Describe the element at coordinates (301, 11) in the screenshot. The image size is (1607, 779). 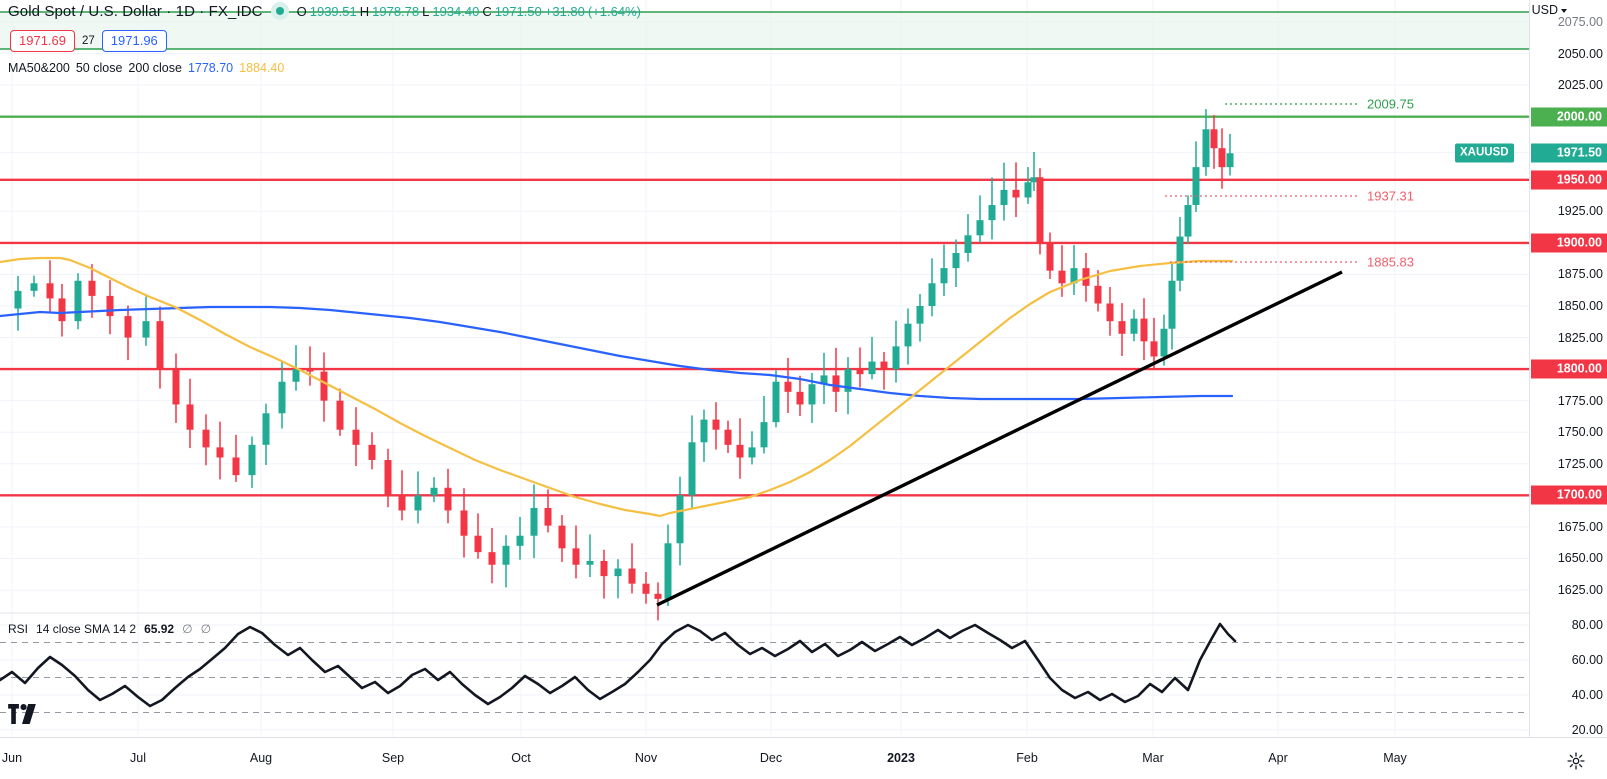
I see `open-key: O` at that location.